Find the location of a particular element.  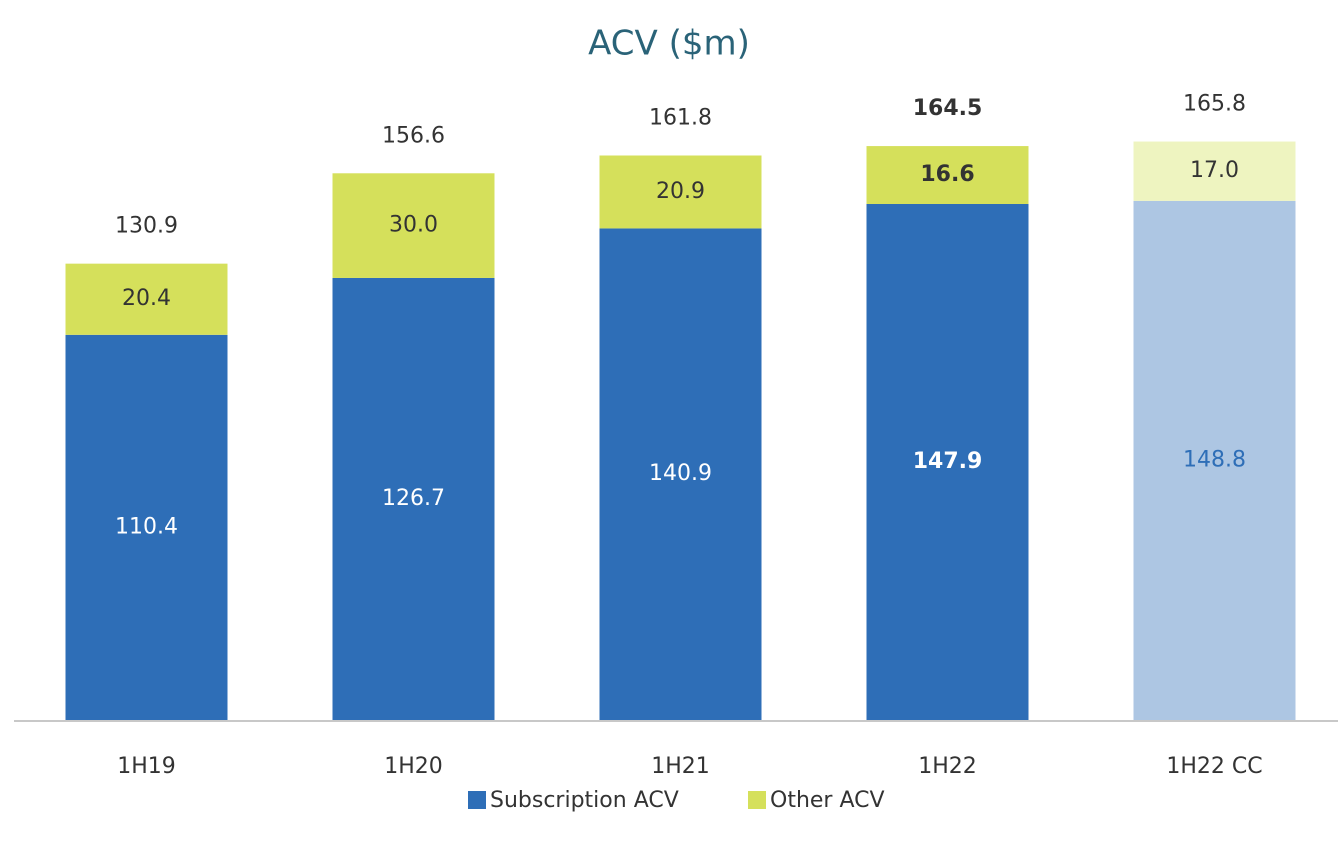

legend-label: Subscription ACV is located at coordinates (584, 800).